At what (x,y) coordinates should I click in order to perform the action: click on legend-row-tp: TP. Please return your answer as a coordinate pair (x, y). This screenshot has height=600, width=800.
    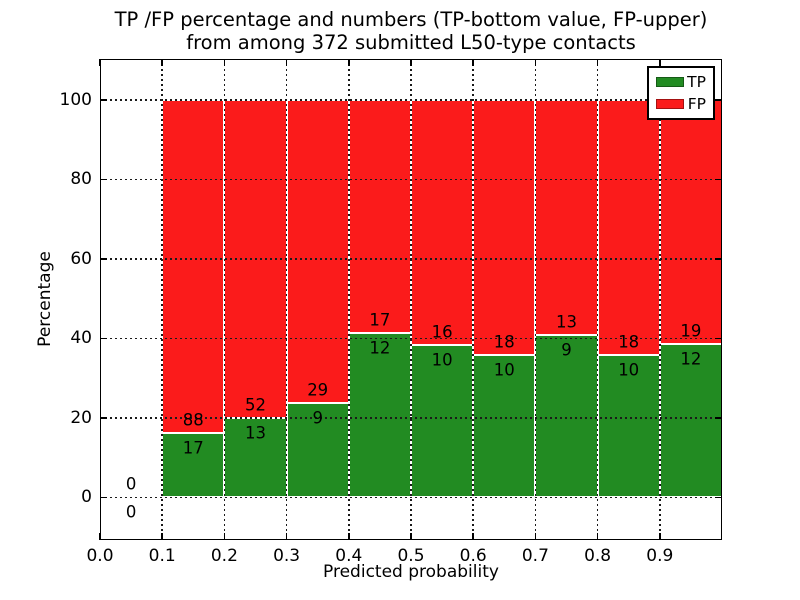
    Looking at the image, I should click on (681, 82).